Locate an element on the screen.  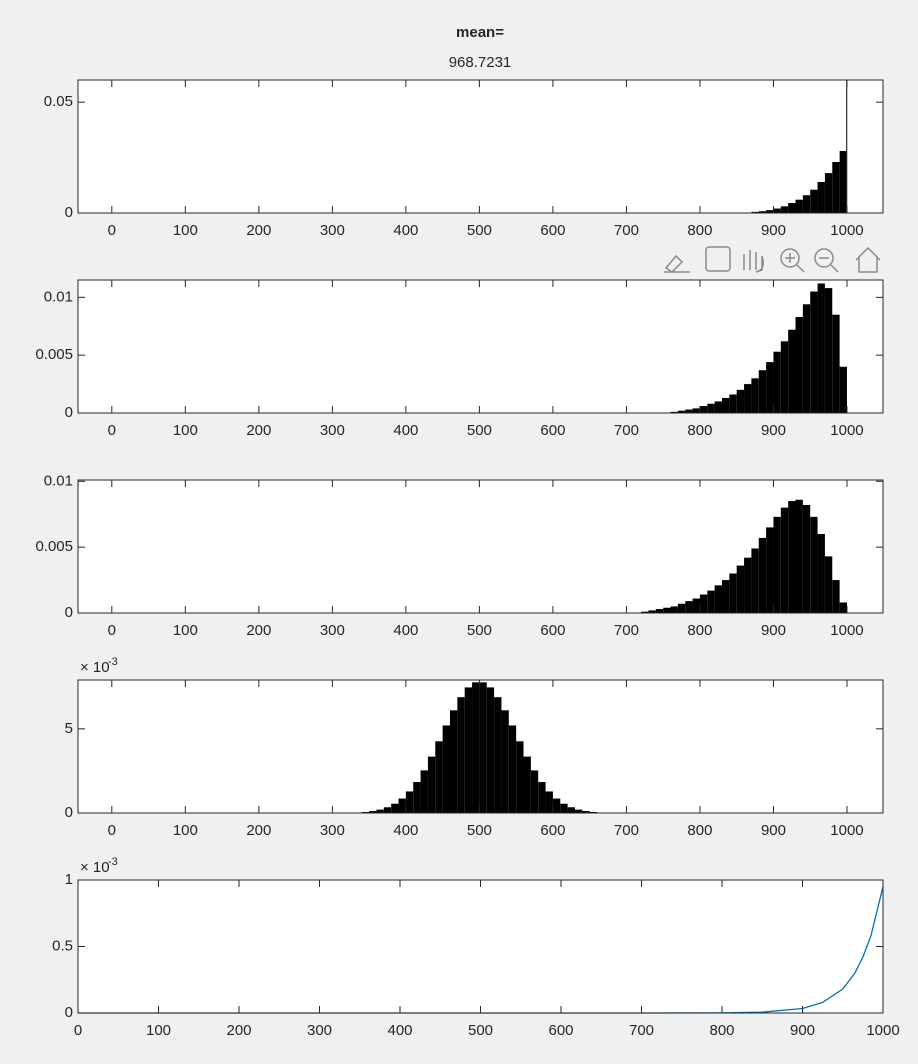
home-icon is located at coordinates (868, 259).